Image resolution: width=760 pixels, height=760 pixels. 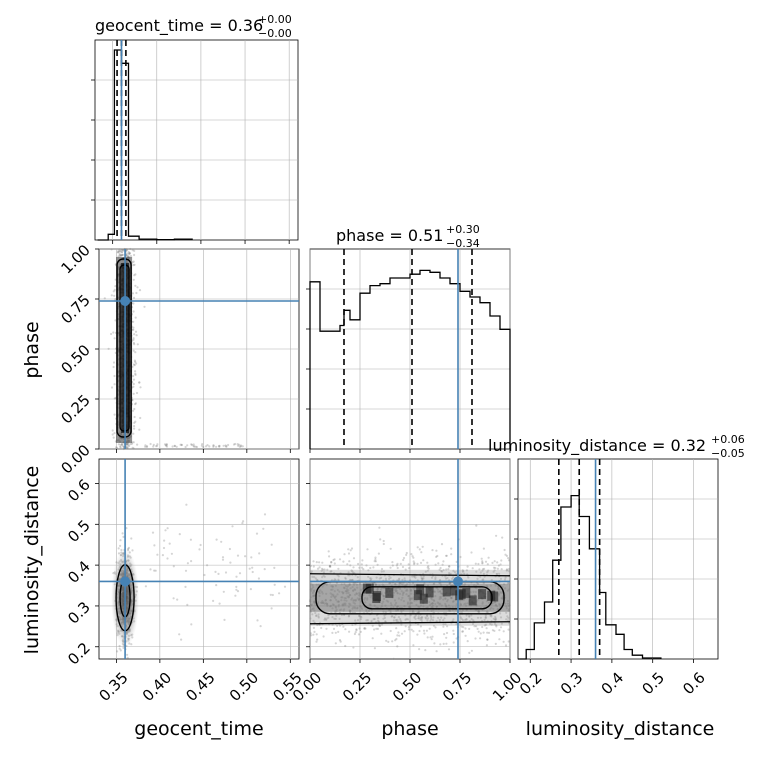 What do you see at coordinates (275, 19) in the screenshot?
I see `title-geocent-time-sup: +0.00` at bounding box center [275, 19].